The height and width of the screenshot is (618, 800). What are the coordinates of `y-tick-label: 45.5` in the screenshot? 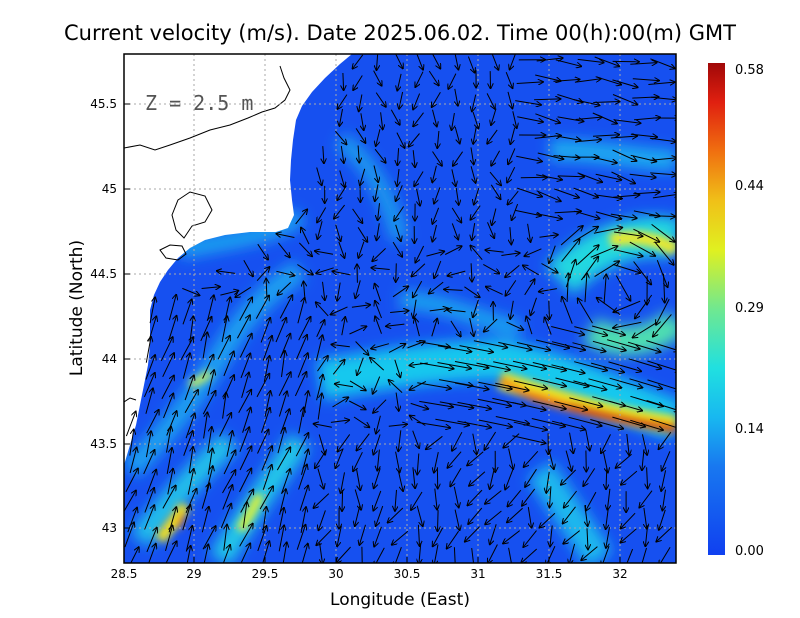 It's located at (103, 104).